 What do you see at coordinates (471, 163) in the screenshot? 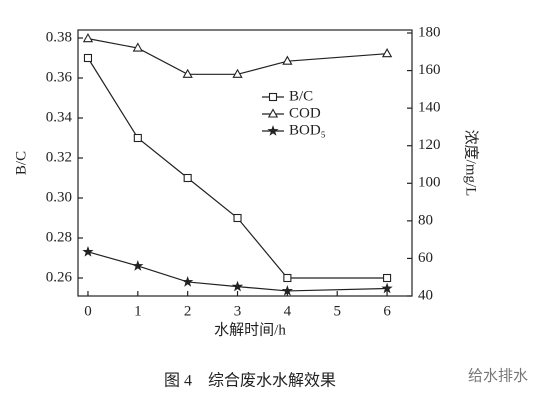
I see `y2-axis-label: 浓度/mg/L` at bounding box center [471, 163].